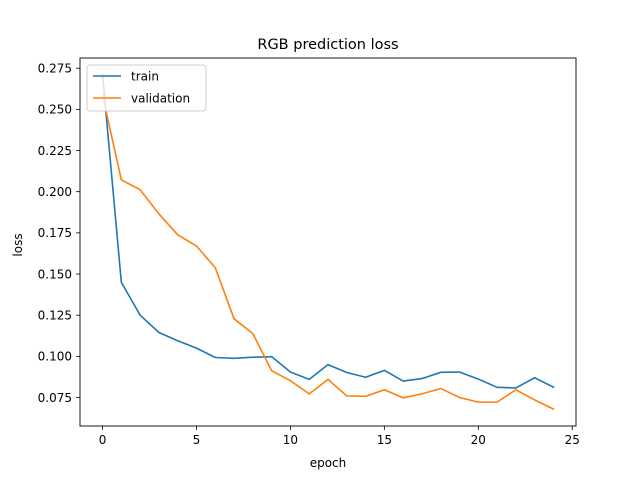 Image resolution: width=640 pixels, height=484 pixels. I want to click on y-tick-label: 0.200, so click(55, 192).